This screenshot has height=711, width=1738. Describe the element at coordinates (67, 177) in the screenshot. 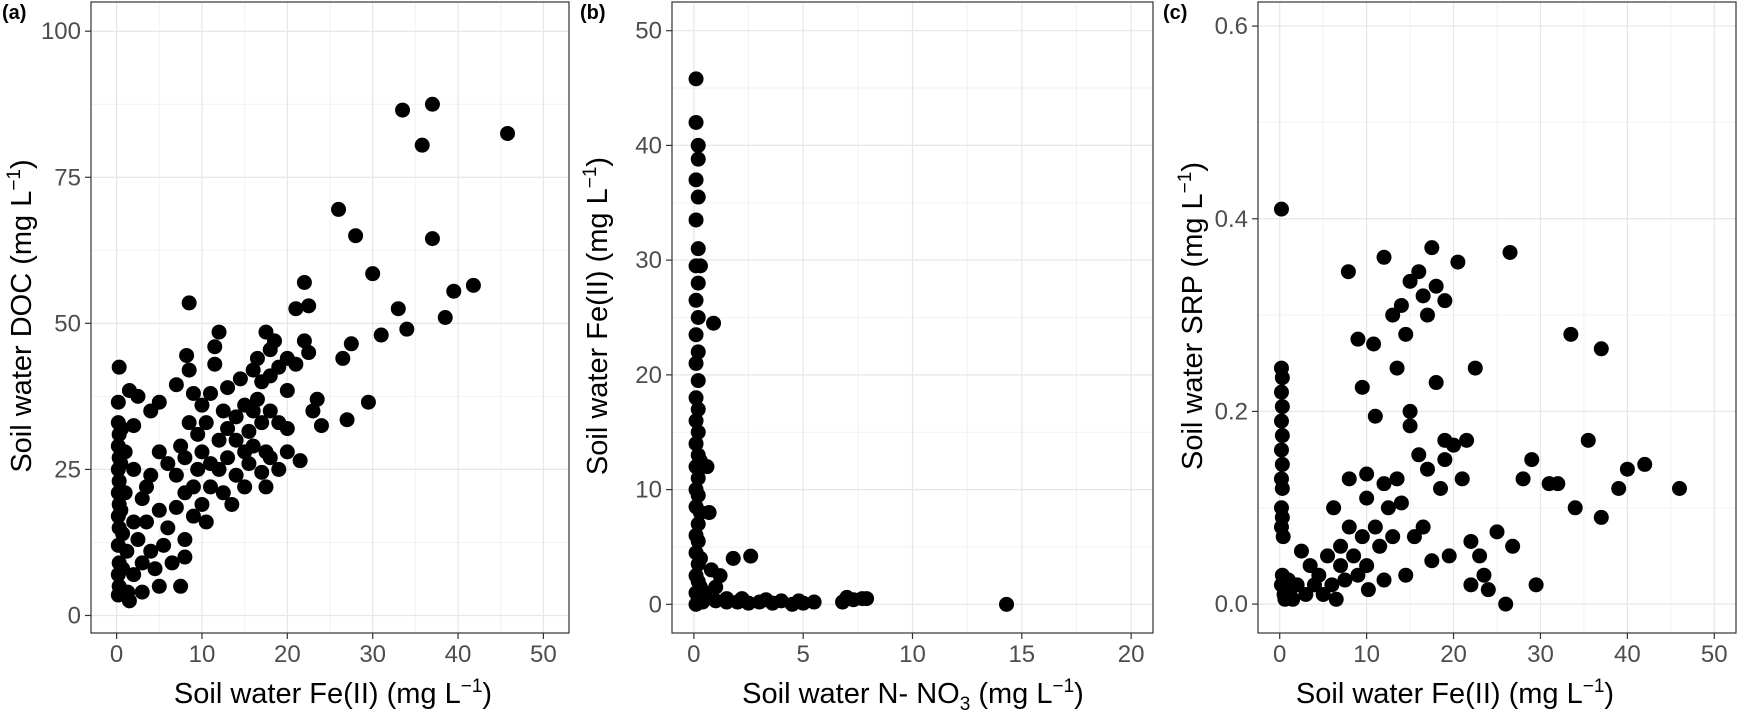

I see `y-tick-label: 75` at that location.